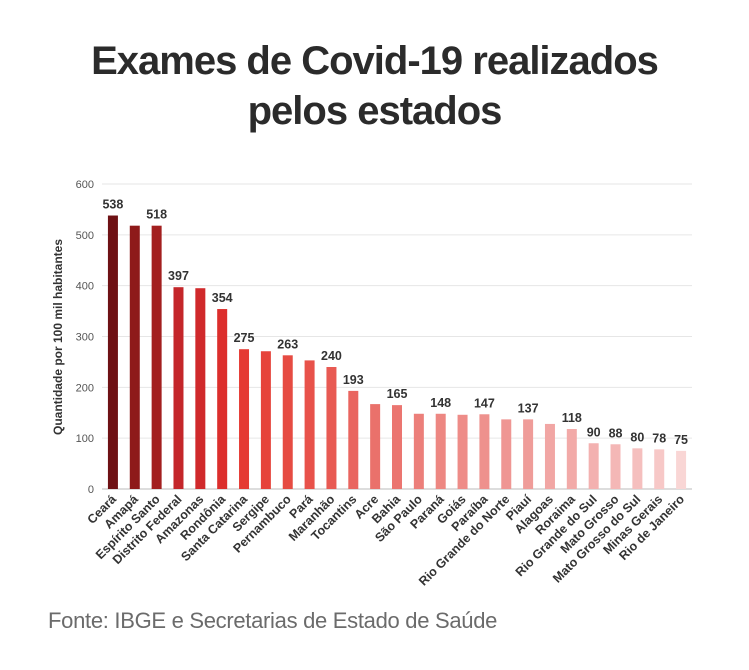 This screenshot has height=670, width=749. Describe the element at coordinates (440, 403) in the screenshot. I see `value-label: 148` at that location.